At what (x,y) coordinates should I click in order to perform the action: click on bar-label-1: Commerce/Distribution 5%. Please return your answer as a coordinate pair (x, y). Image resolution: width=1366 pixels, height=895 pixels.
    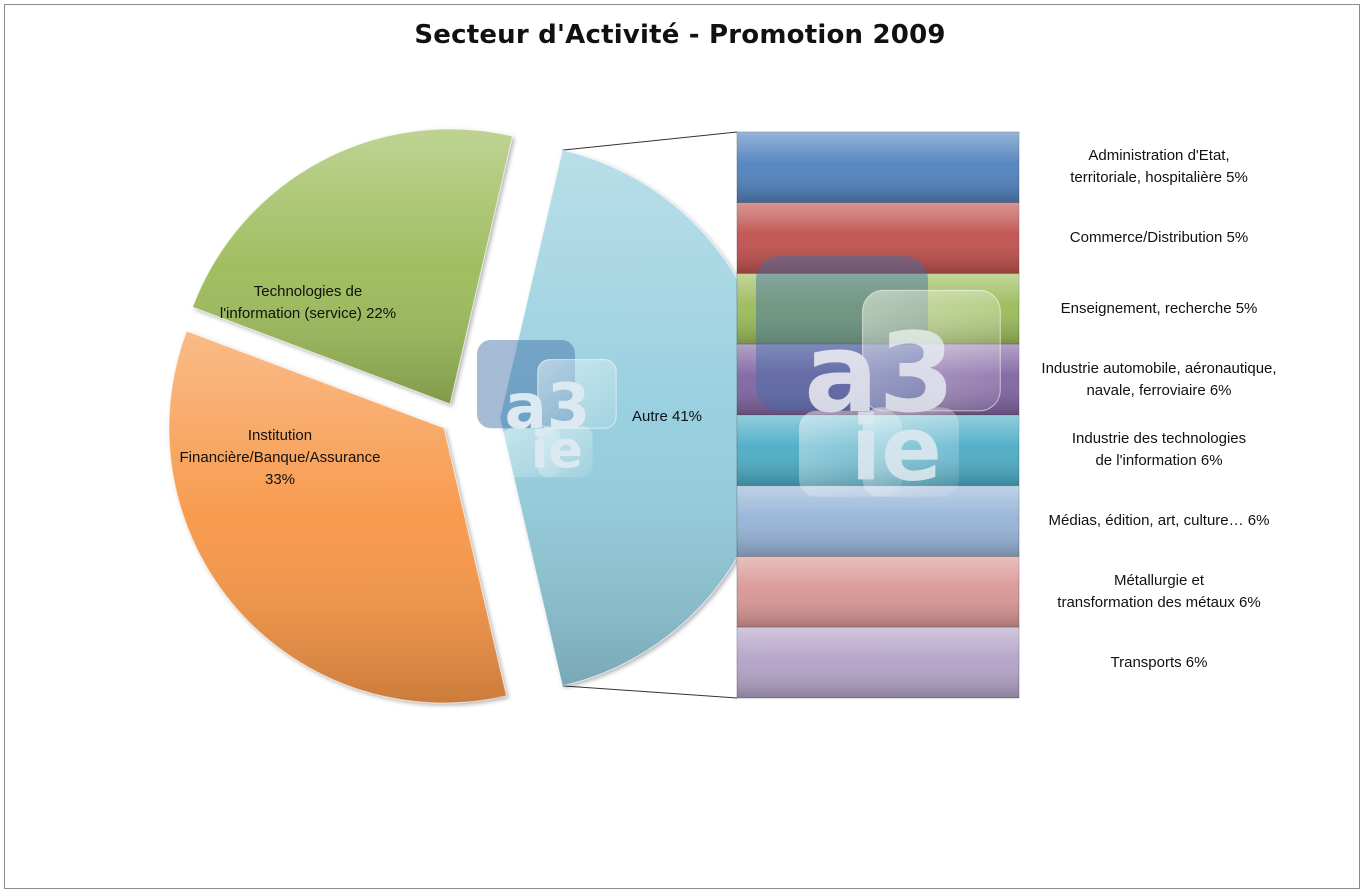
    Looking at the image, I should click on (1159, 238).